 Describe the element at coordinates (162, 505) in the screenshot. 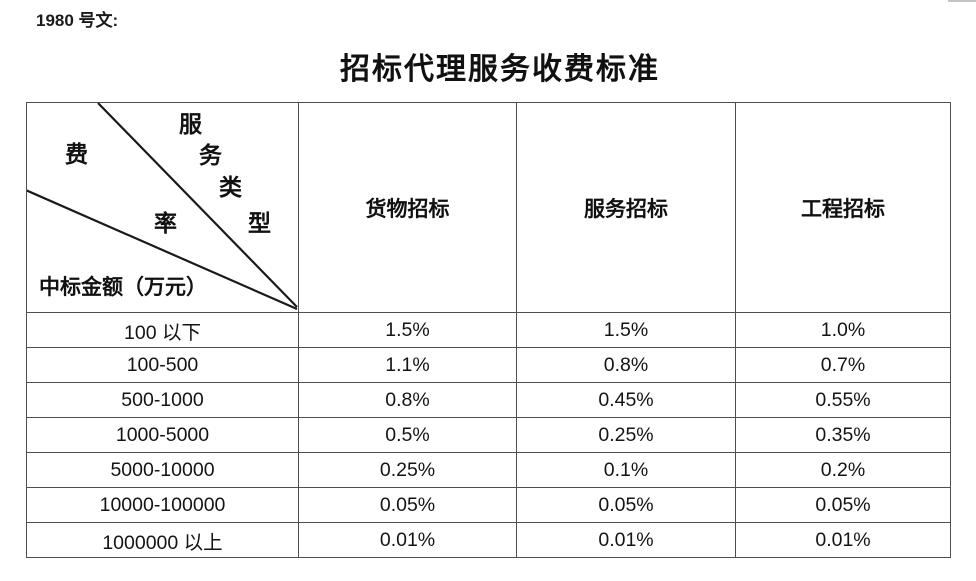

I see `row-label: 10000-100000` at that location.